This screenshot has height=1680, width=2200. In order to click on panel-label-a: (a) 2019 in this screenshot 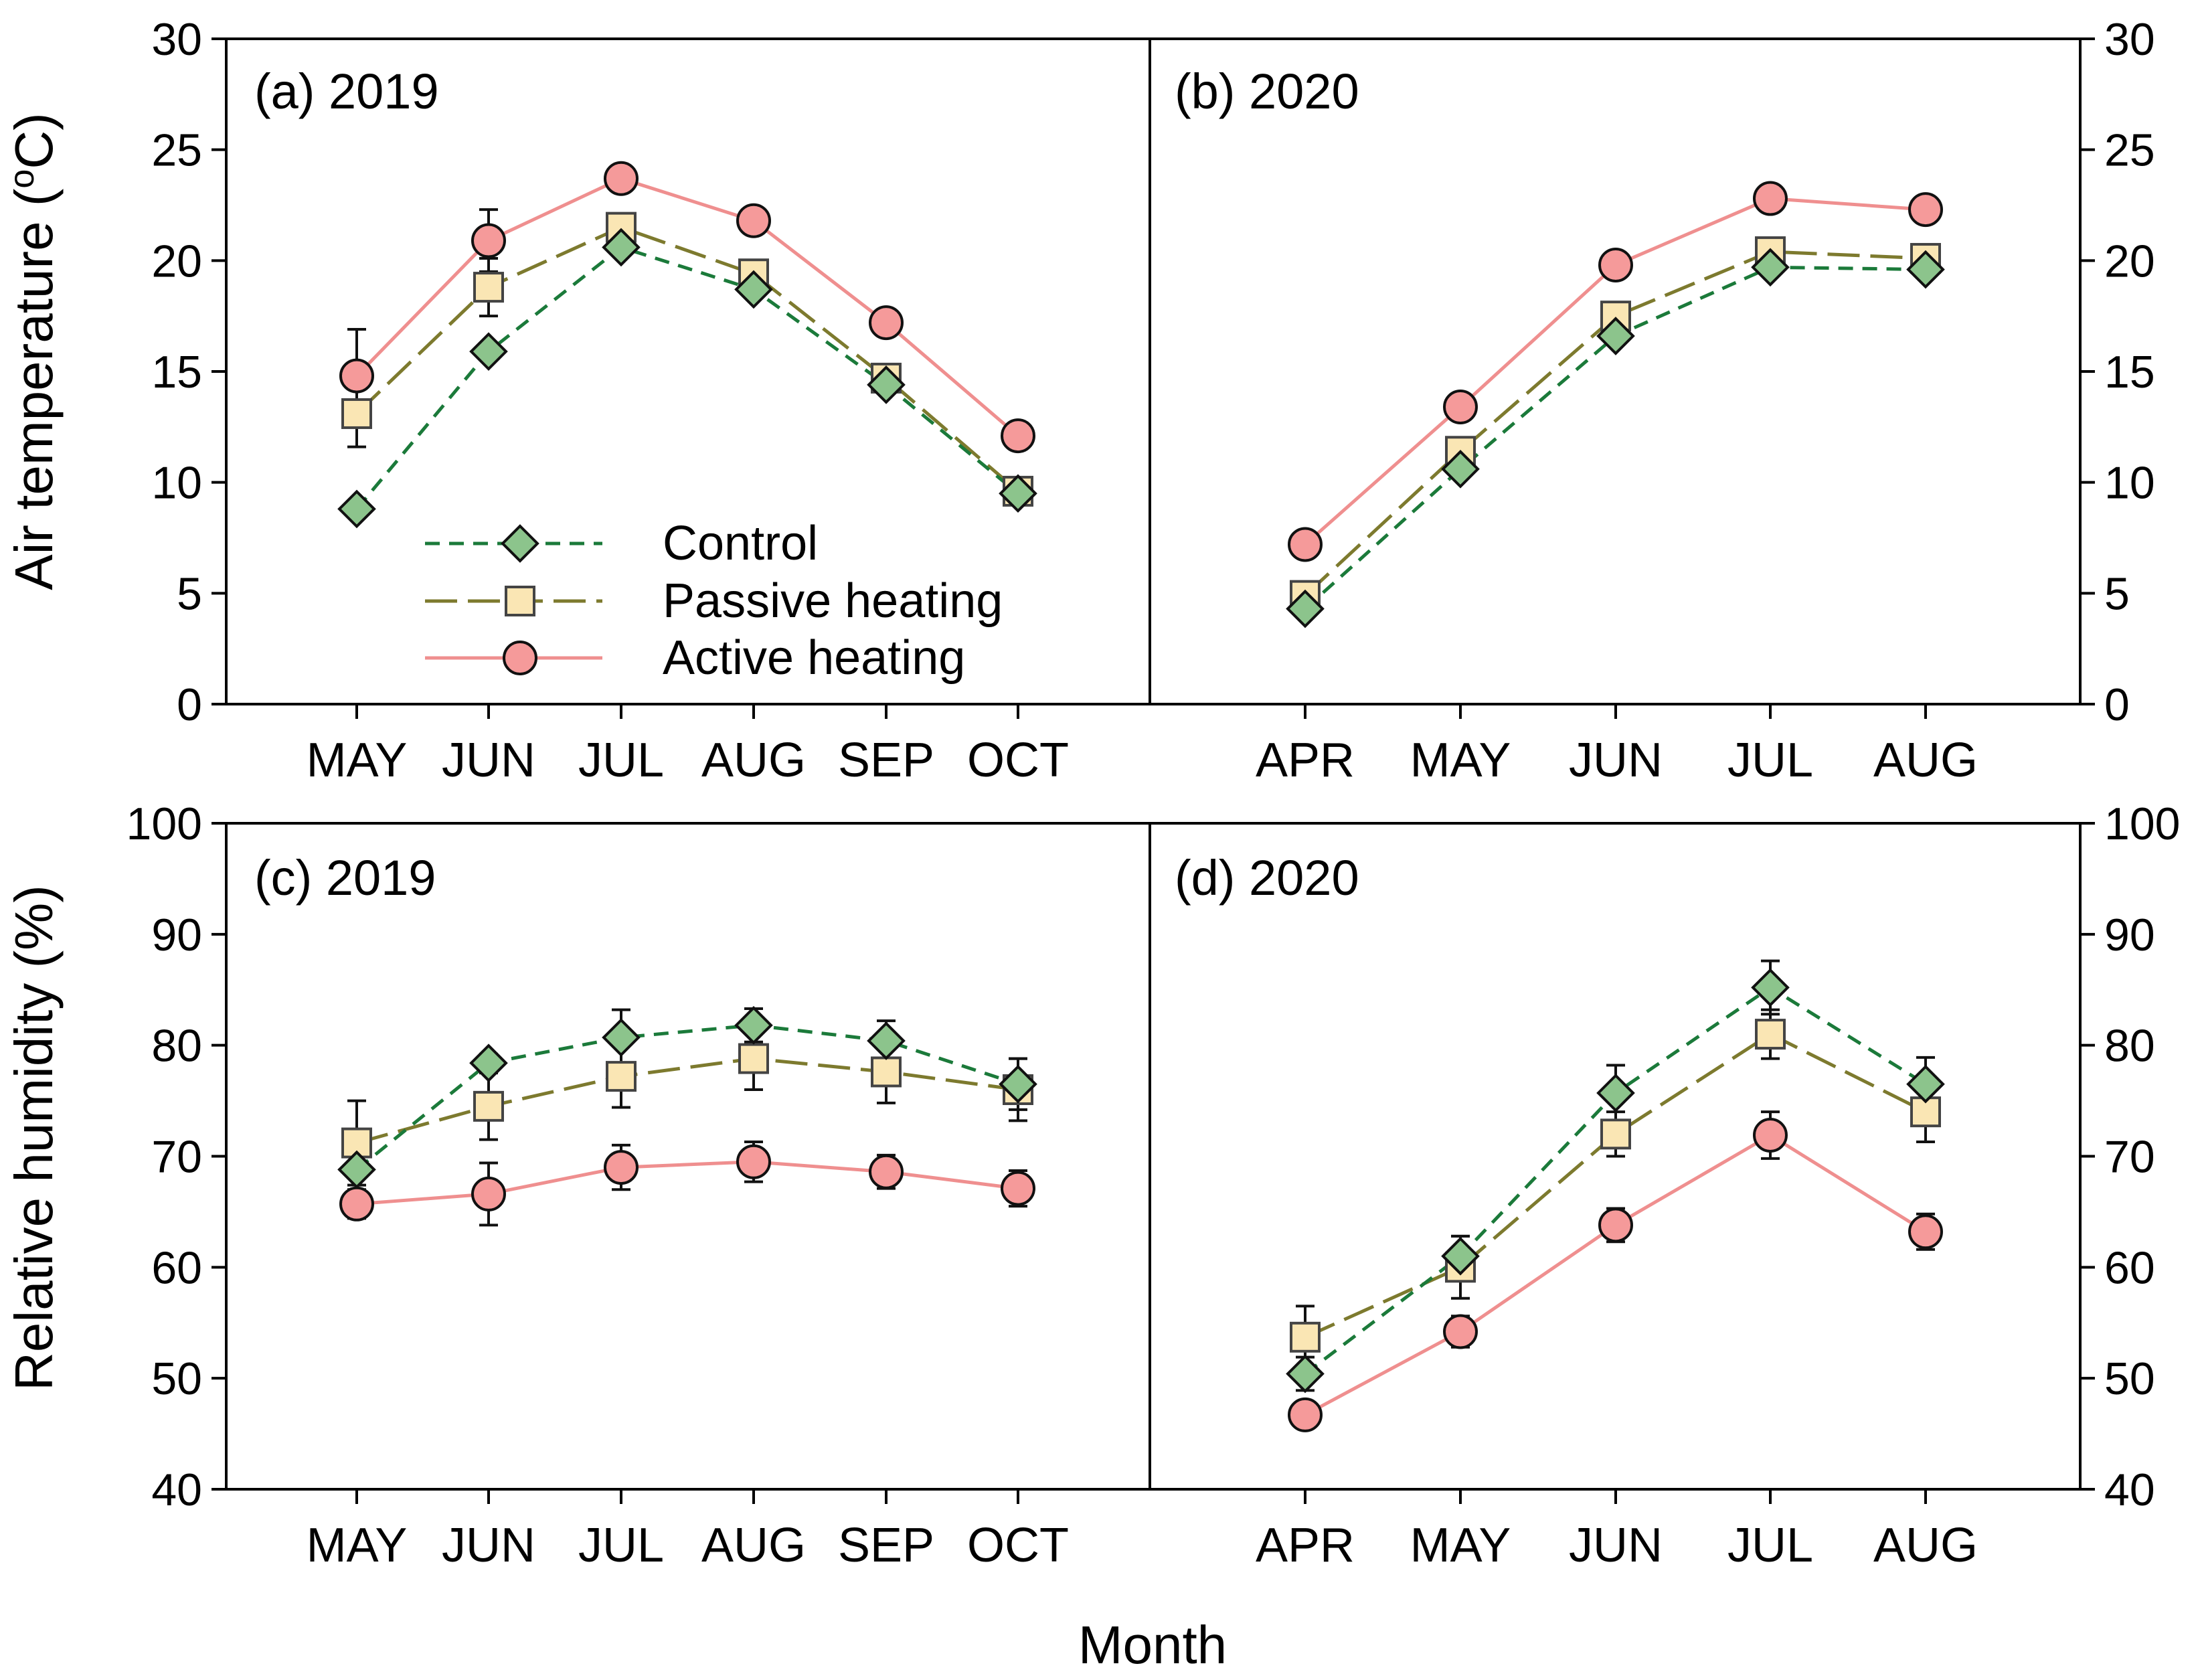, I will do `click(346, 91)`.